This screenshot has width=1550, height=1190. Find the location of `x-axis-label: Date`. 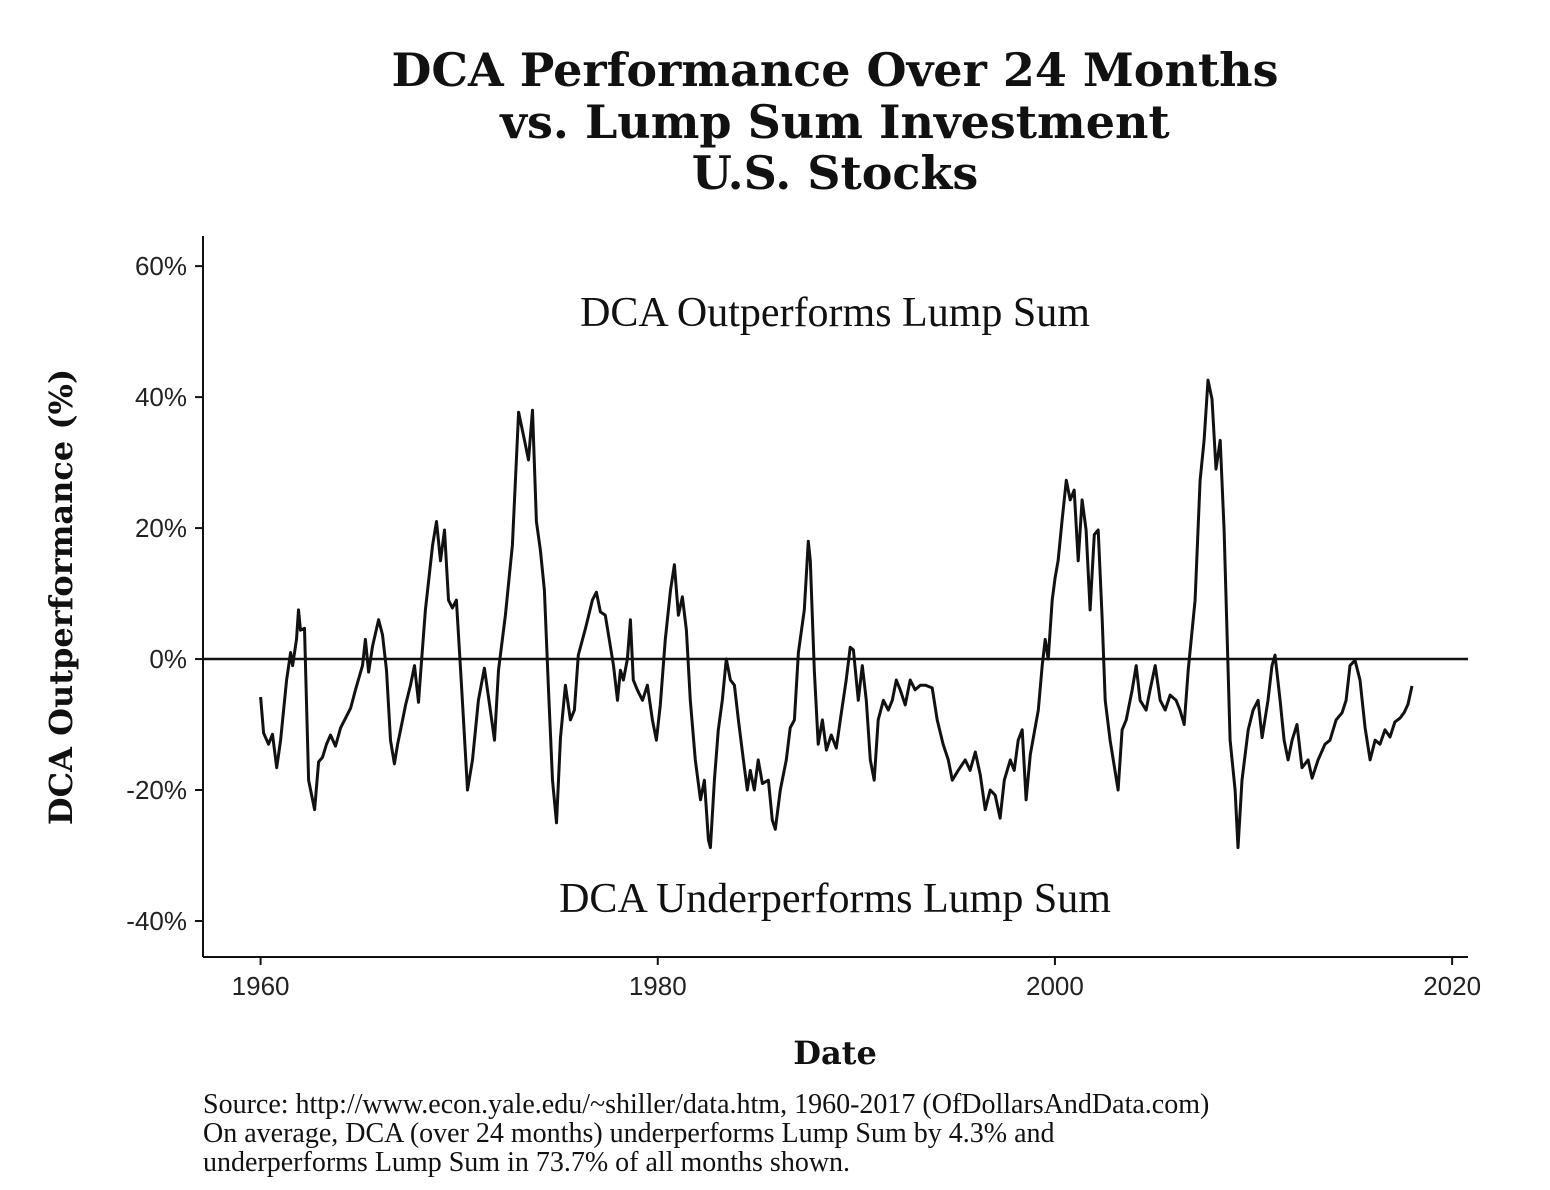

x-axis-label: Date is located at coordinates (835, 1053).